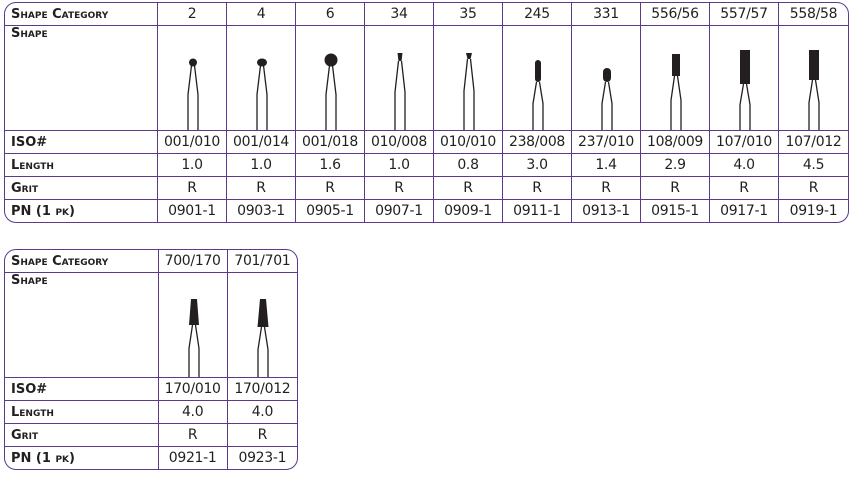 This screenshot has height=493, width=849. What do you see at coordinates (330, 14) in the screenshot?
I see `cell-category: 6` at bounding box center [330, 14].